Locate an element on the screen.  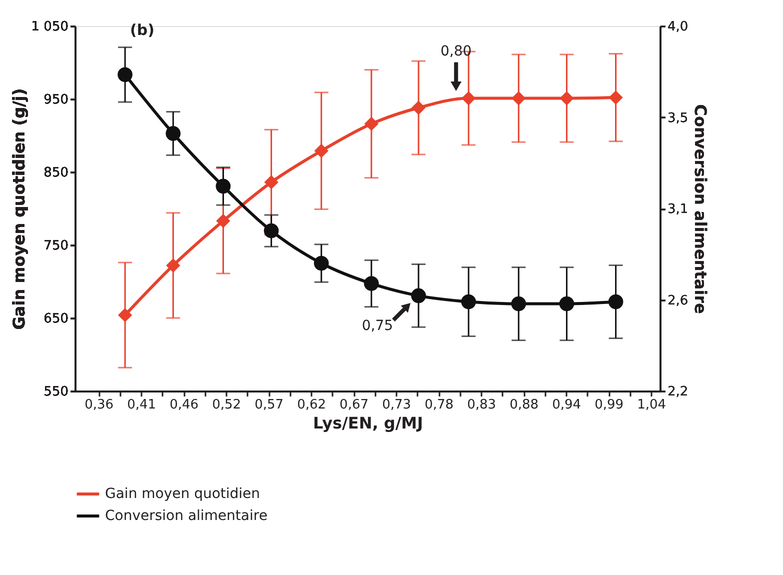
annotation: (b) is located at coordinates (142, 30).